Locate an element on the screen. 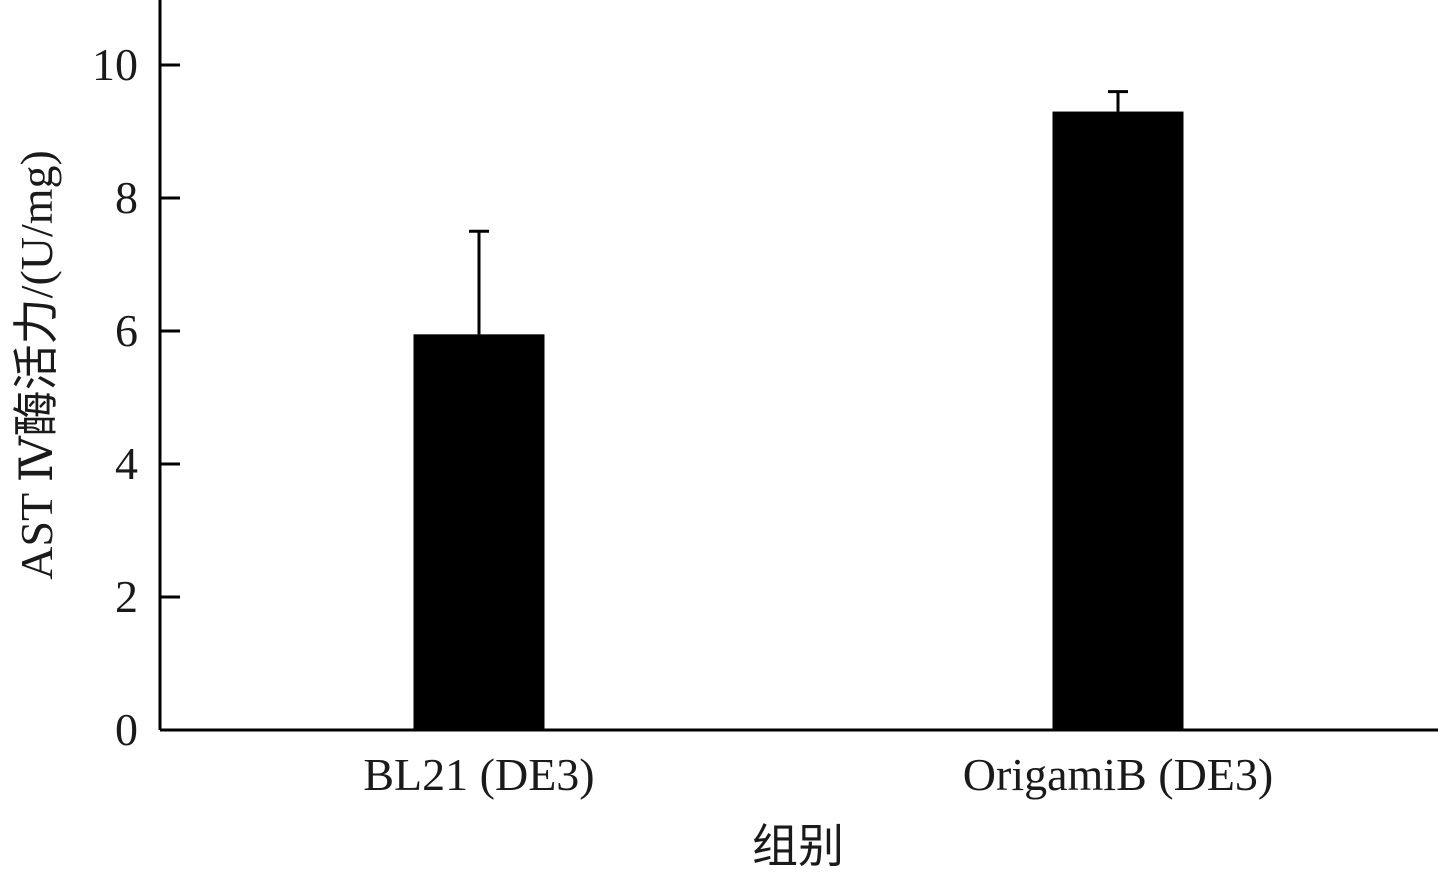  x-tick-label: OrigamiB (DE3) is located at coordinates (1118, 774).